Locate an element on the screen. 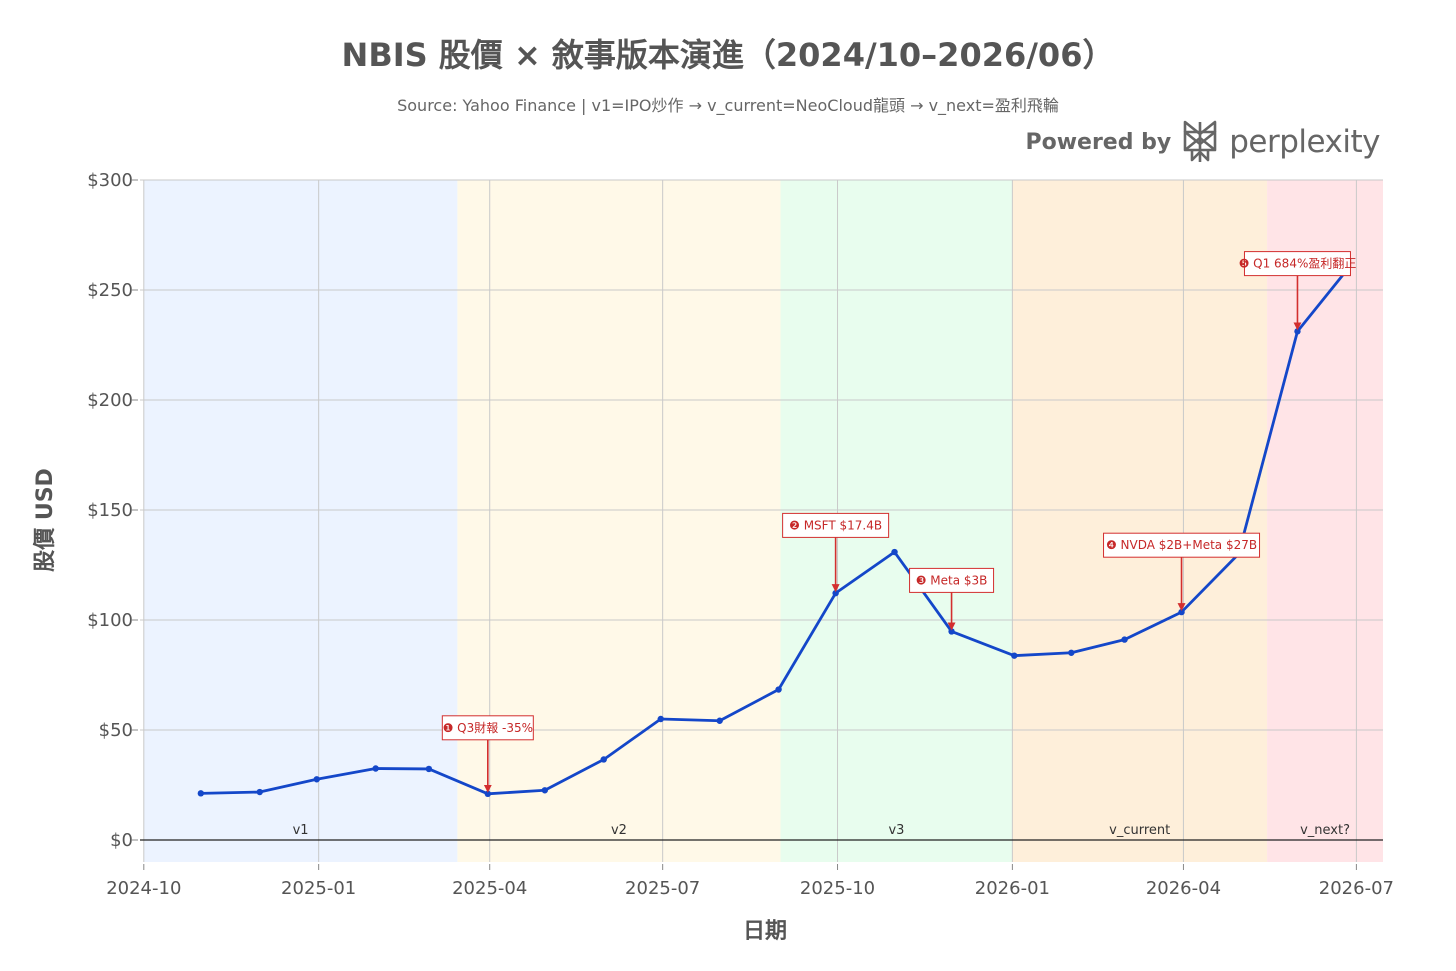 Image resolution: width=1456 pixels, height=971 pixels. era-labels: v1 v2 v3 v_current v_next? is located at coordinates (821, 830).